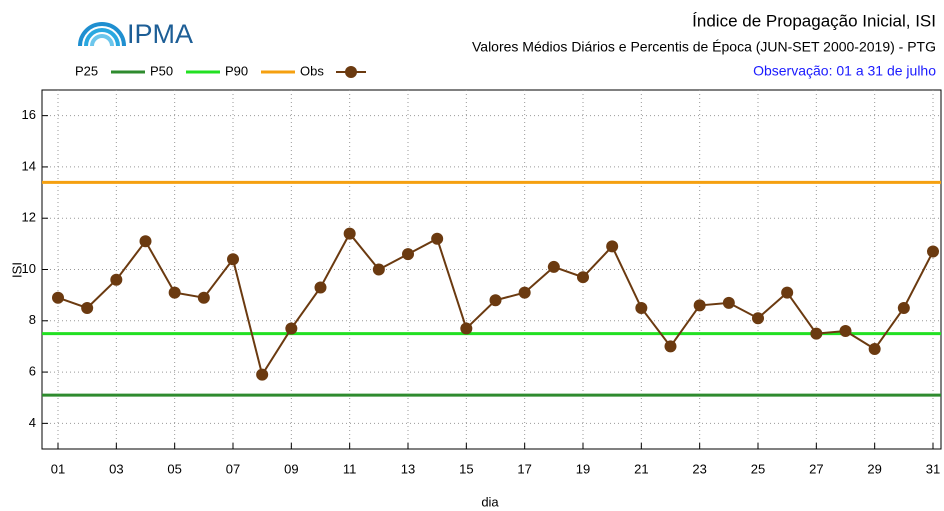 This screenshot has width=944, height=511. Describe the element at coordinates (236, 70) in the screenshot. I see `legend-label: P90` at that location.